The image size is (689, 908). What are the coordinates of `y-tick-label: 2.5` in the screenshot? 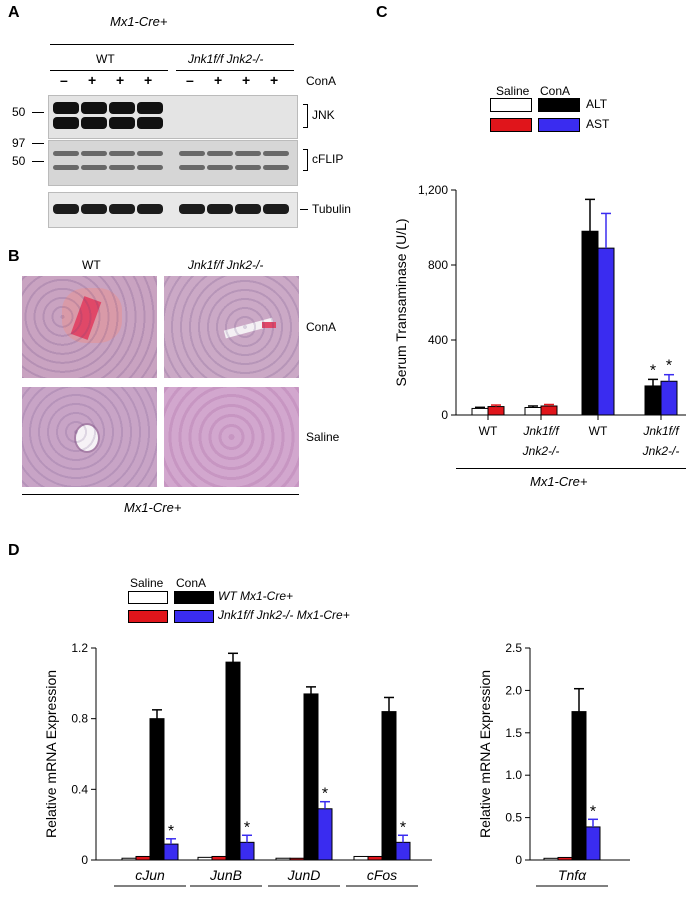 It's located at (513, 648).